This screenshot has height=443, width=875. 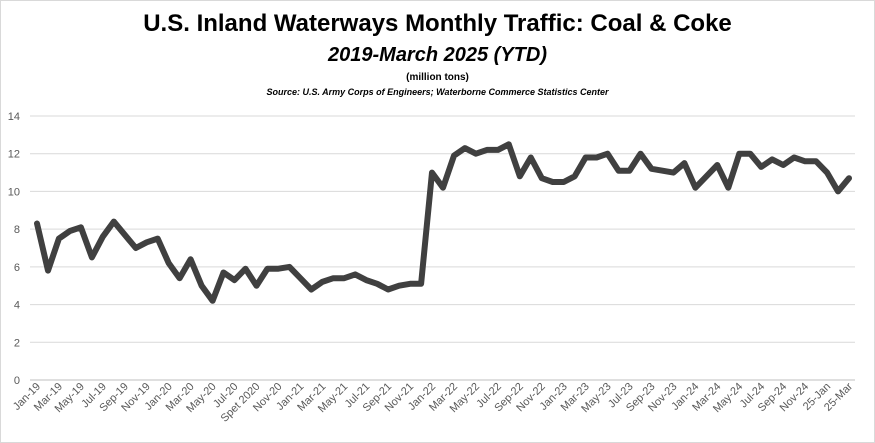 I want to click on chart-subtitle: 2019-March 2025 (YTD), so click(x=437, y=55).